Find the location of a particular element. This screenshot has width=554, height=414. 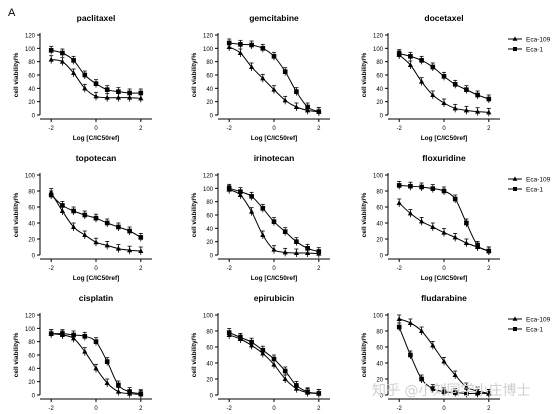

chart-title: irinotecan is located at coordinates (274, 158).